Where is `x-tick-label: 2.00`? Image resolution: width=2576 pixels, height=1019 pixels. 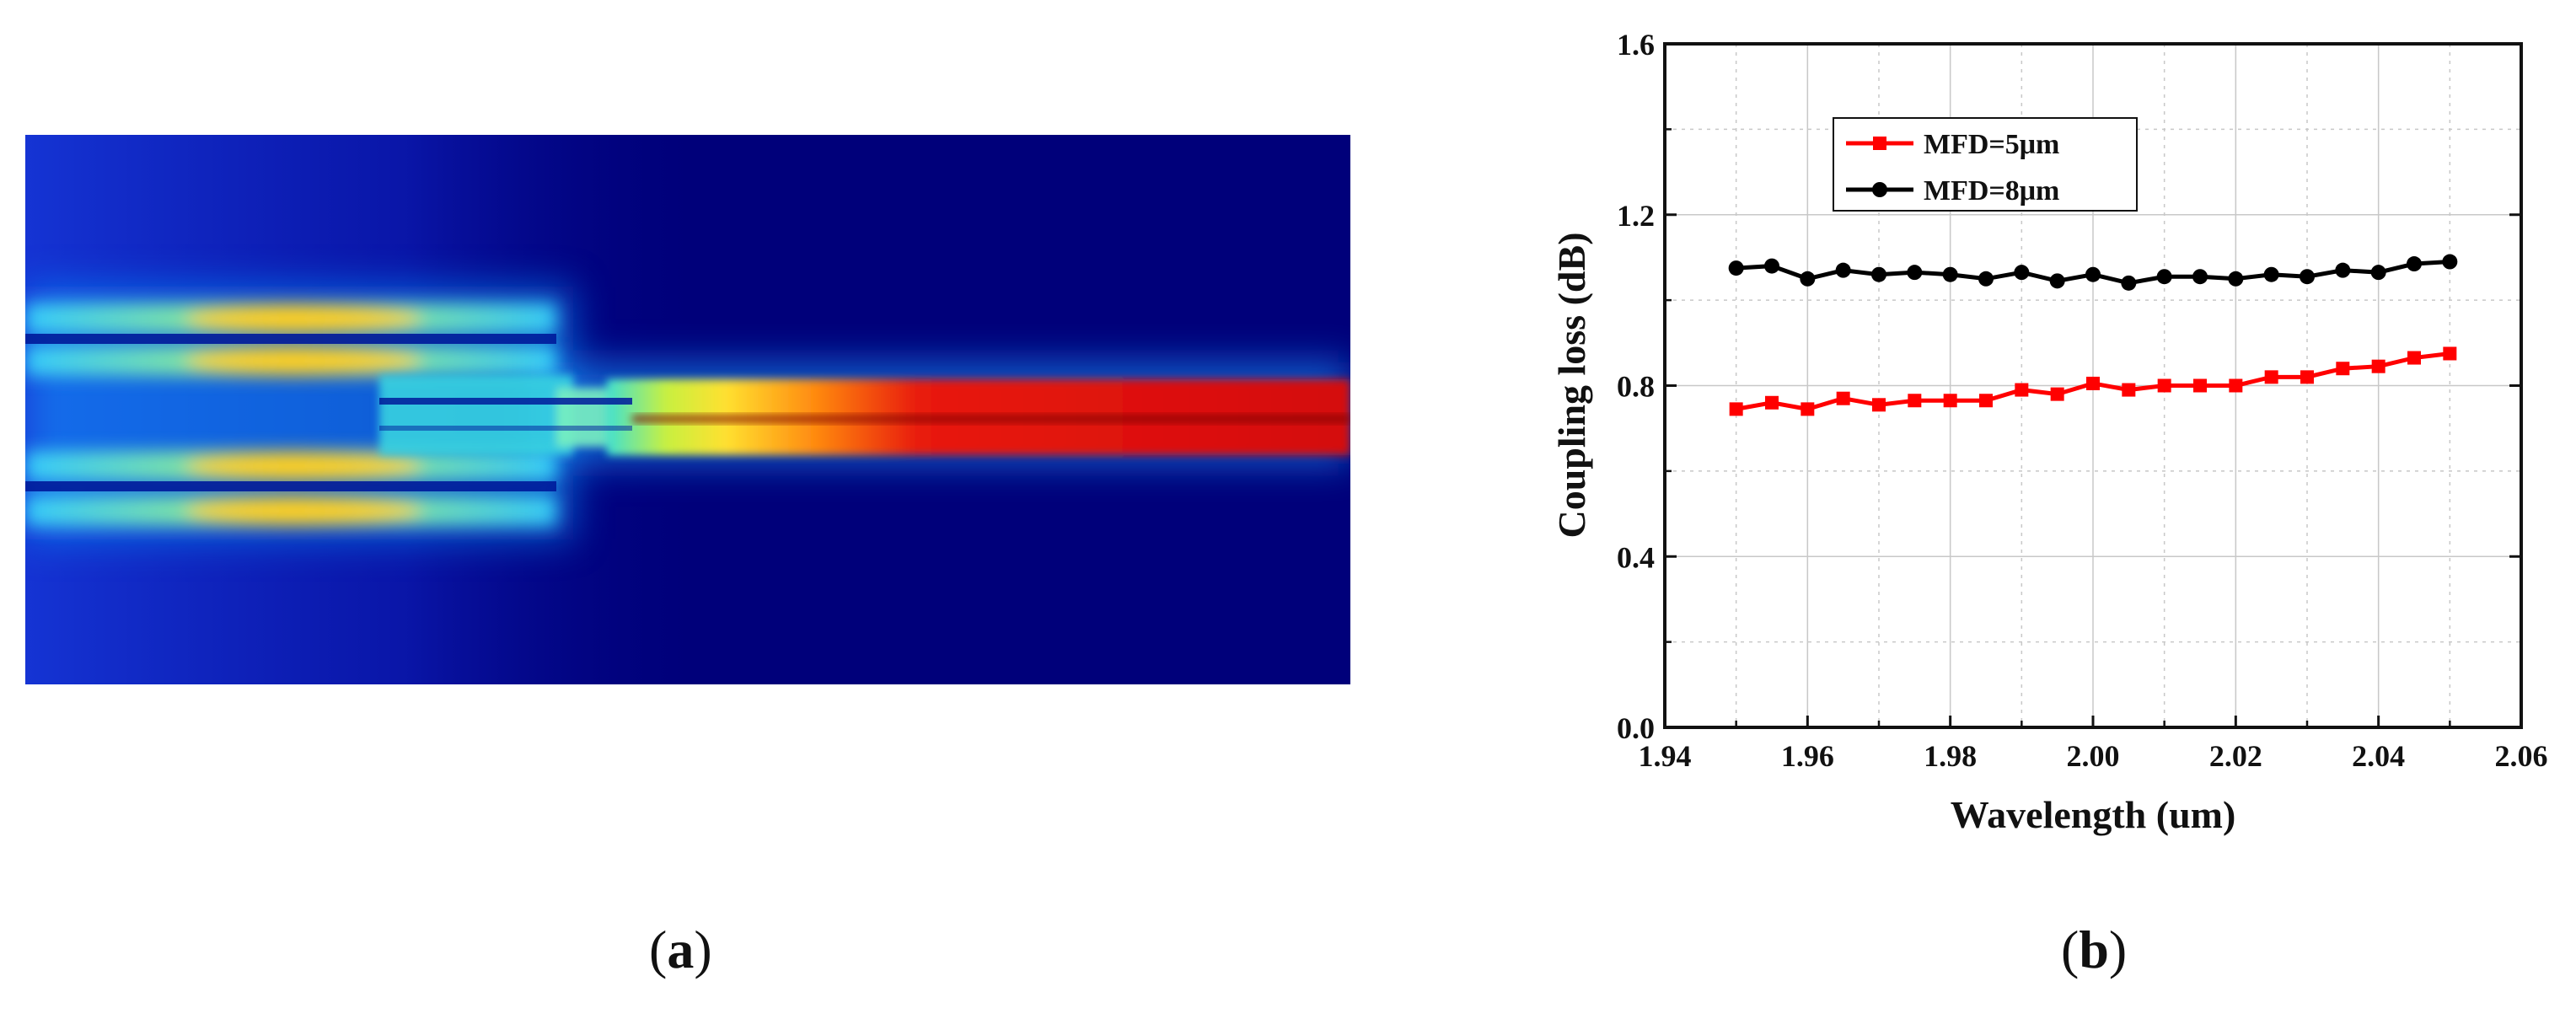 x-tick-label: 2.00 is located at coordinates (2093, 756).